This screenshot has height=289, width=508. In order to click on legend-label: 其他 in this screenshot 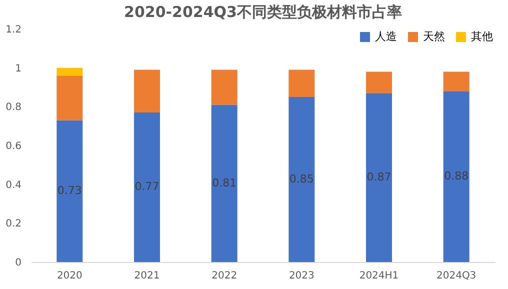, I will do `click(482, 36)`.